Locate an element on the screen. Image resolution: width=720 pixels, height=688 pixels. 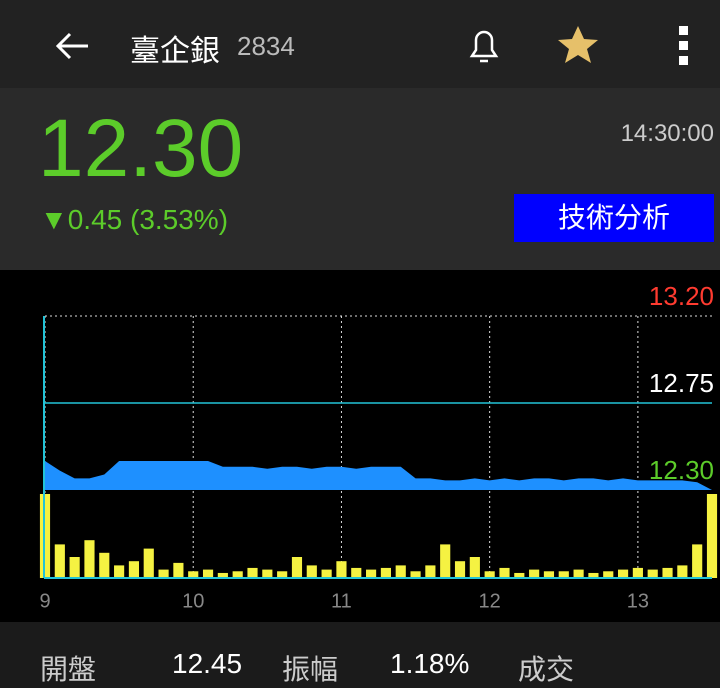
menu-button is located at coordinates (684, 46).